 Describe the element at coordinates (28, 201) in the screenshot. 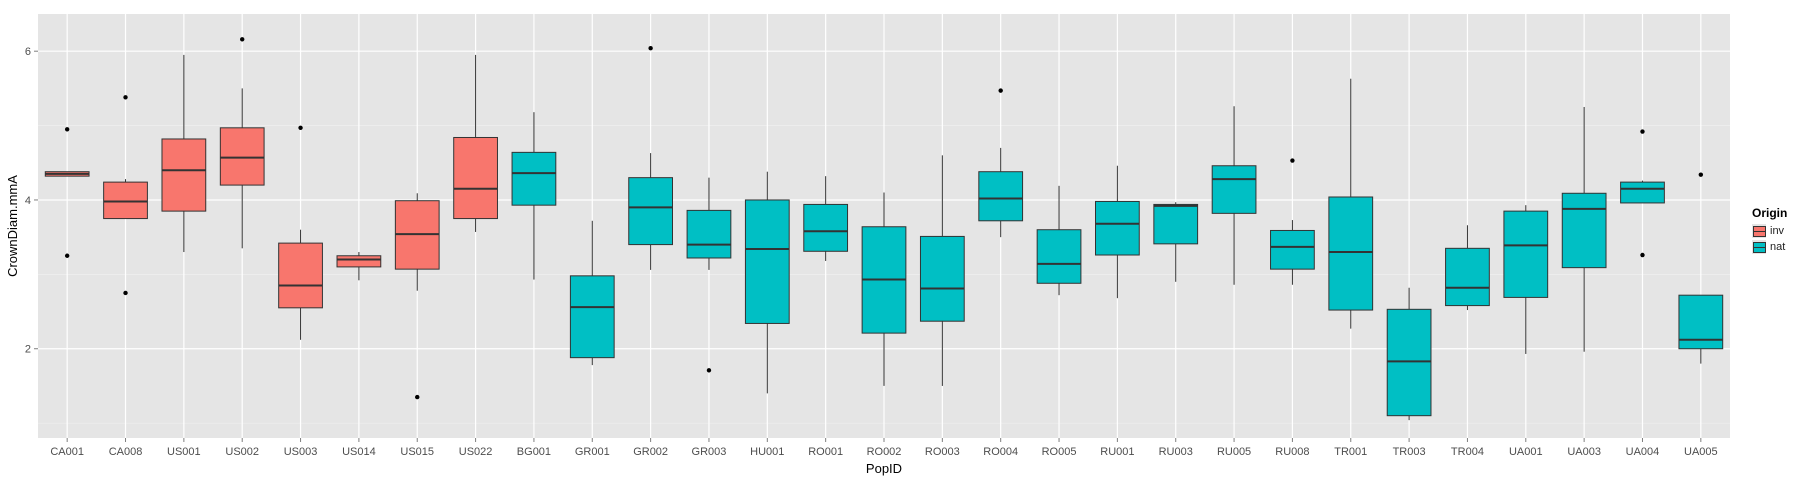

I see `y-tick-label: 4` at that location.